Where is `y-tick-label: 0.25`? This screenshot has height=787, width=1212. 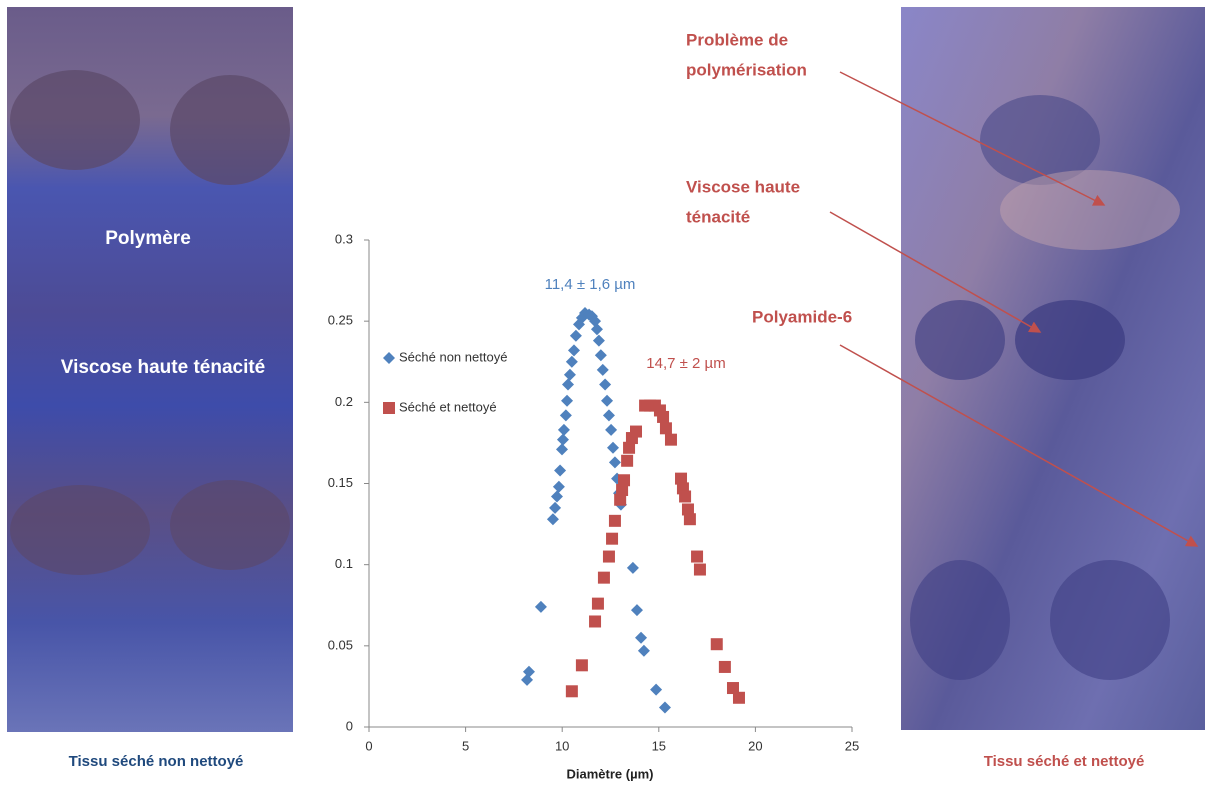 y-tick-label: 0.25 is located at coordinates (340, 320).